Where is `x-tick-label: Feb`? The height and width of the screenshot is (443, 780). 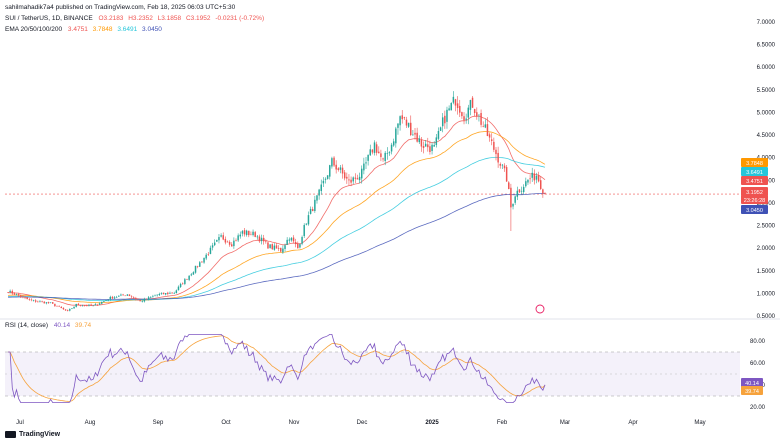 x-tick-label: Feb is located at coordinates (502, 423).